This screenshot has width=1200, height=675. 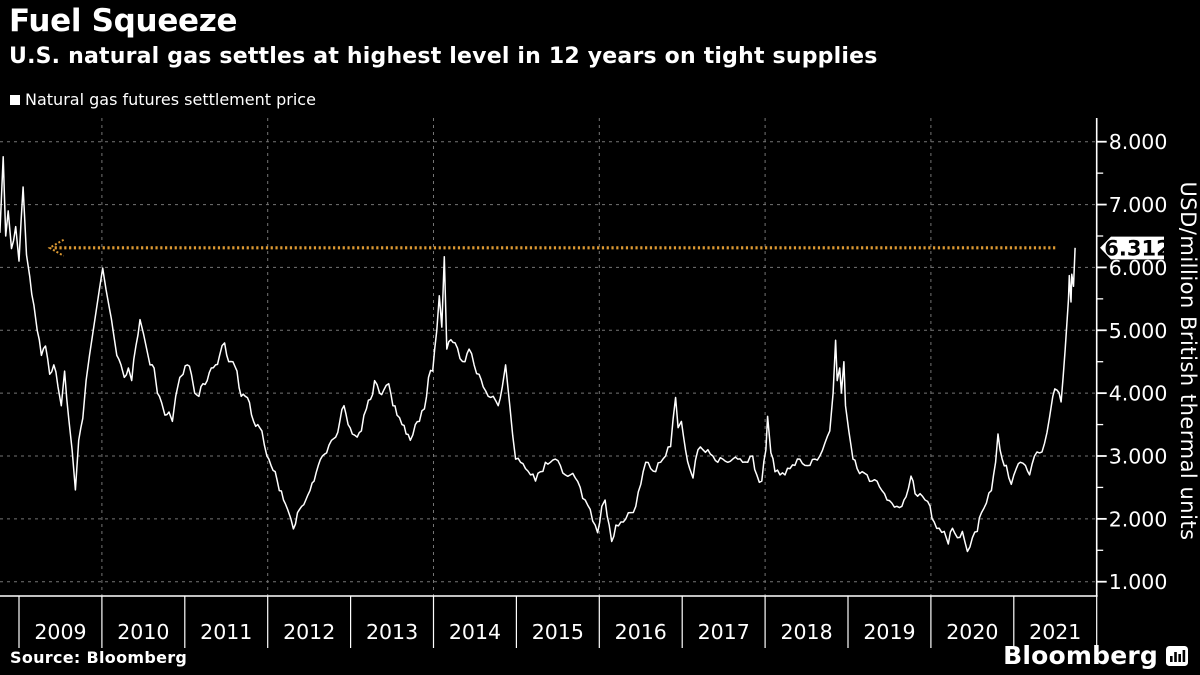 What do you see at coordinates (1138, 142) in the screenshot?
I see `y-tick-label: 8.000` at bounding box center [1138, 142].